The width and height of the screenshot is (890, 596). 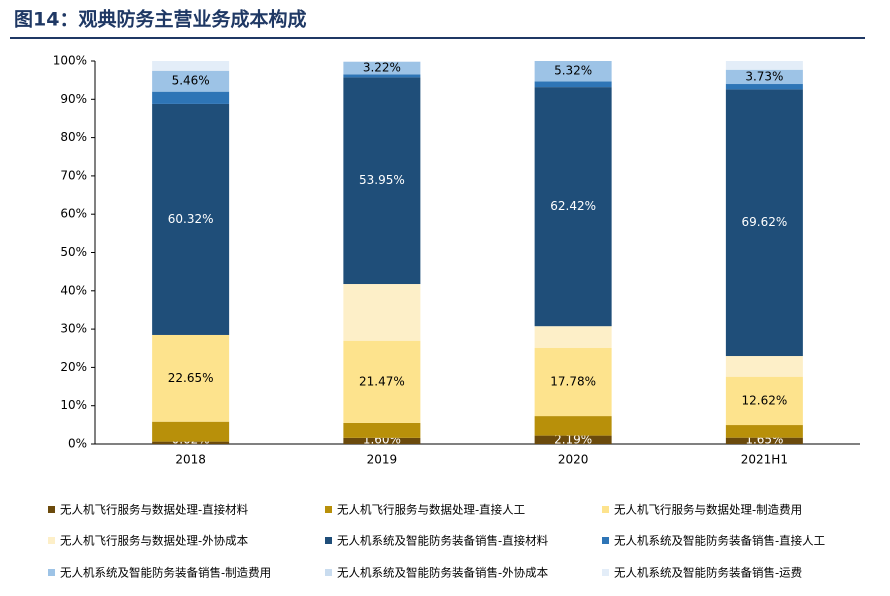 I want to click on legend-label: 无人机系统及智能防务装备销售-外协成本, so click(x=443, y=573).